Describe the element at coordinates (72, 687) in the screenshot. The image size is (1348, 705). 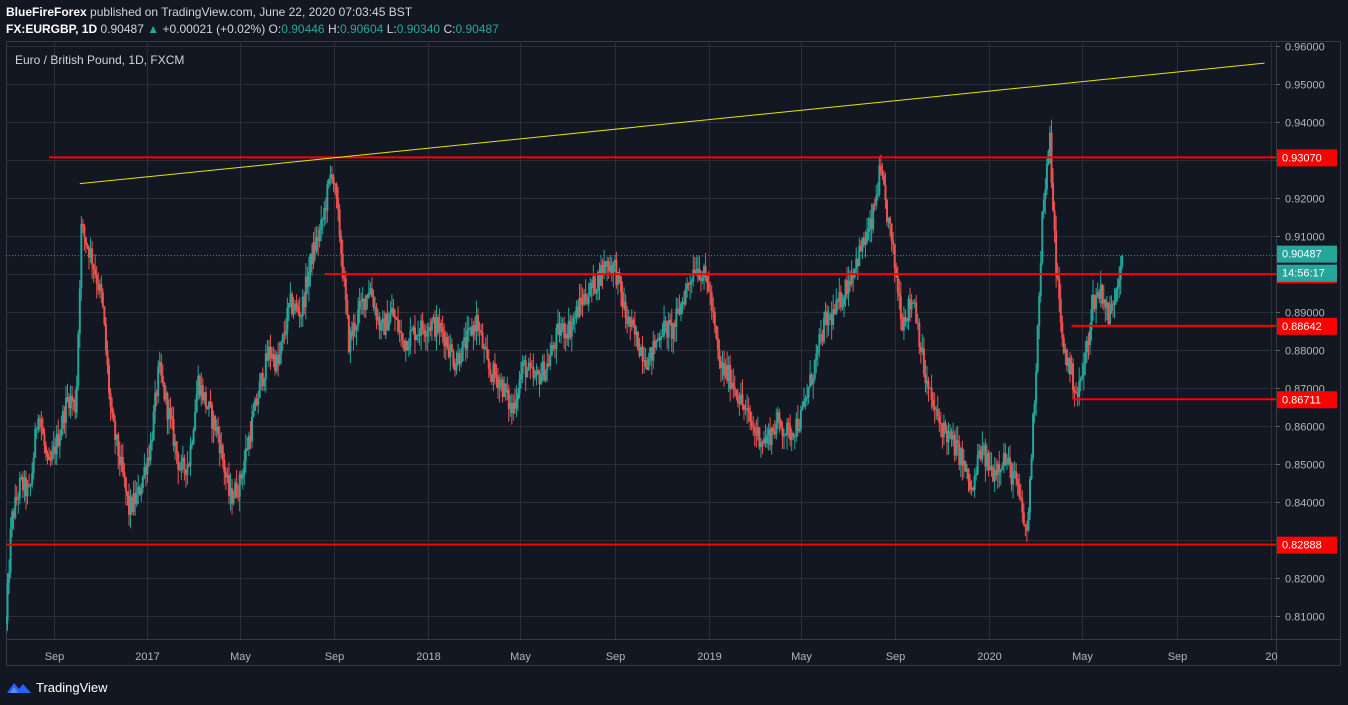
I see `brand-name: TradingView` at that location.